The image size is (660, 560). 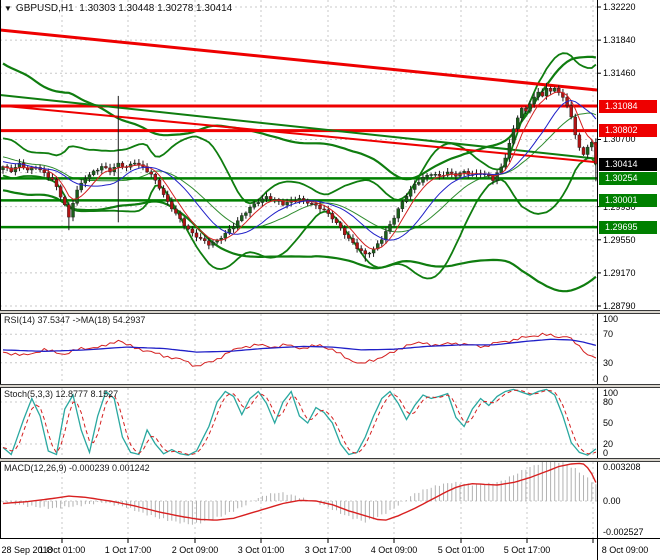 What do you see at coordinates (608, 362) in the screenshot?
I see `rsi-axis-label: 30` at bounding box center [608, 362].